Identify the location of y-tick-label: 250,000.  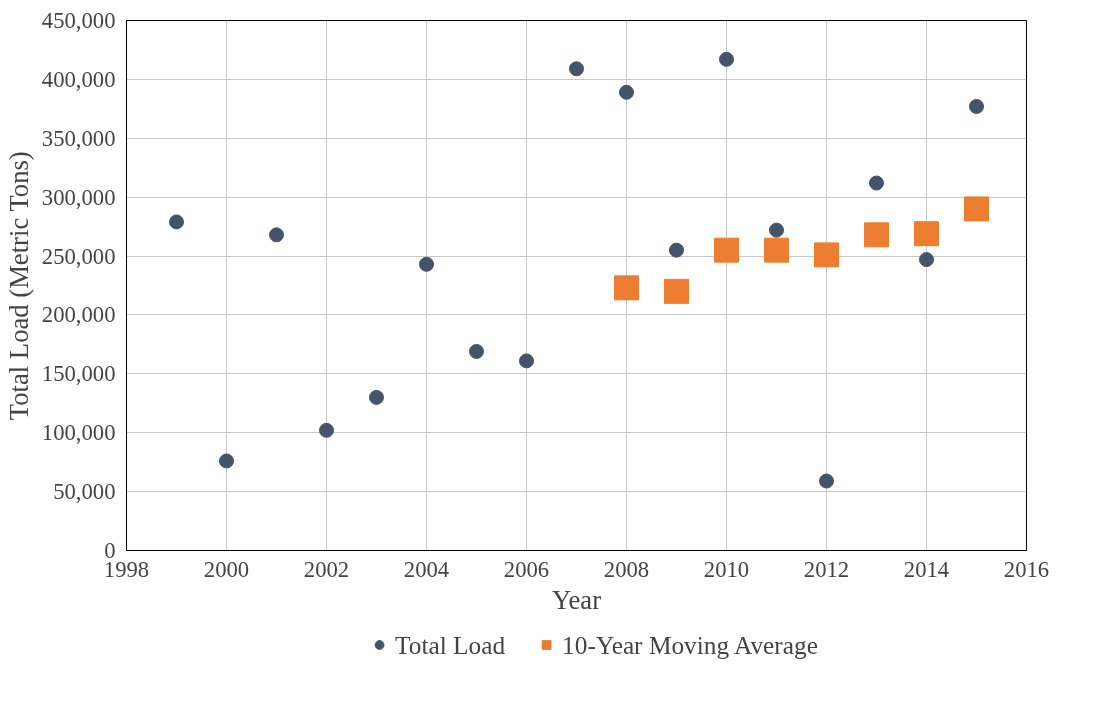
(78, 256).